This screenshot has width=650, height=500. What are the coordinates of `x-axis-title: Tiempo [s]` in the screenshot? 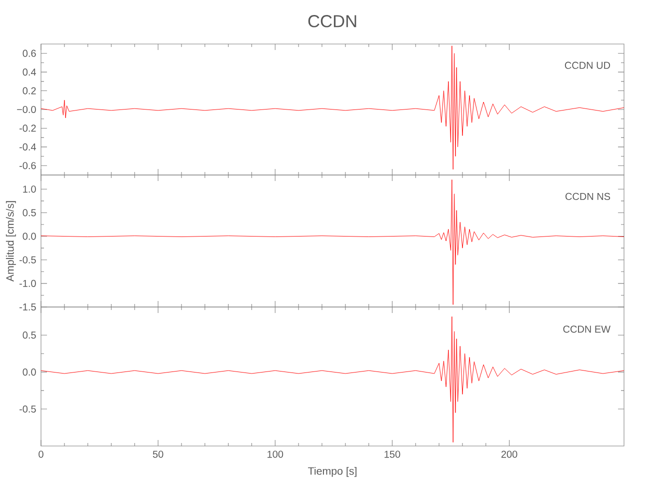 It's located at (332, 471).